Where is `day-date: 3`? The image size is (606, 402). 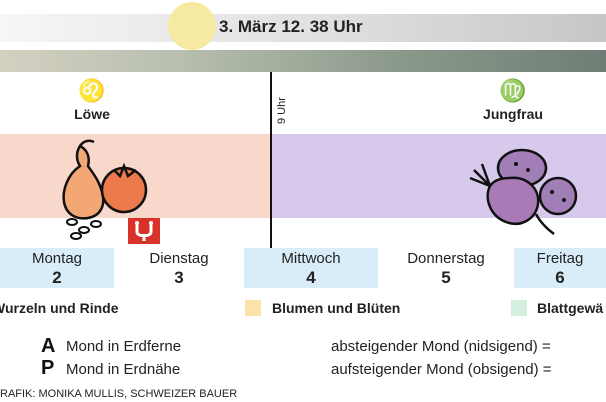
day-date: 3 is located at coordinates (179, 277).